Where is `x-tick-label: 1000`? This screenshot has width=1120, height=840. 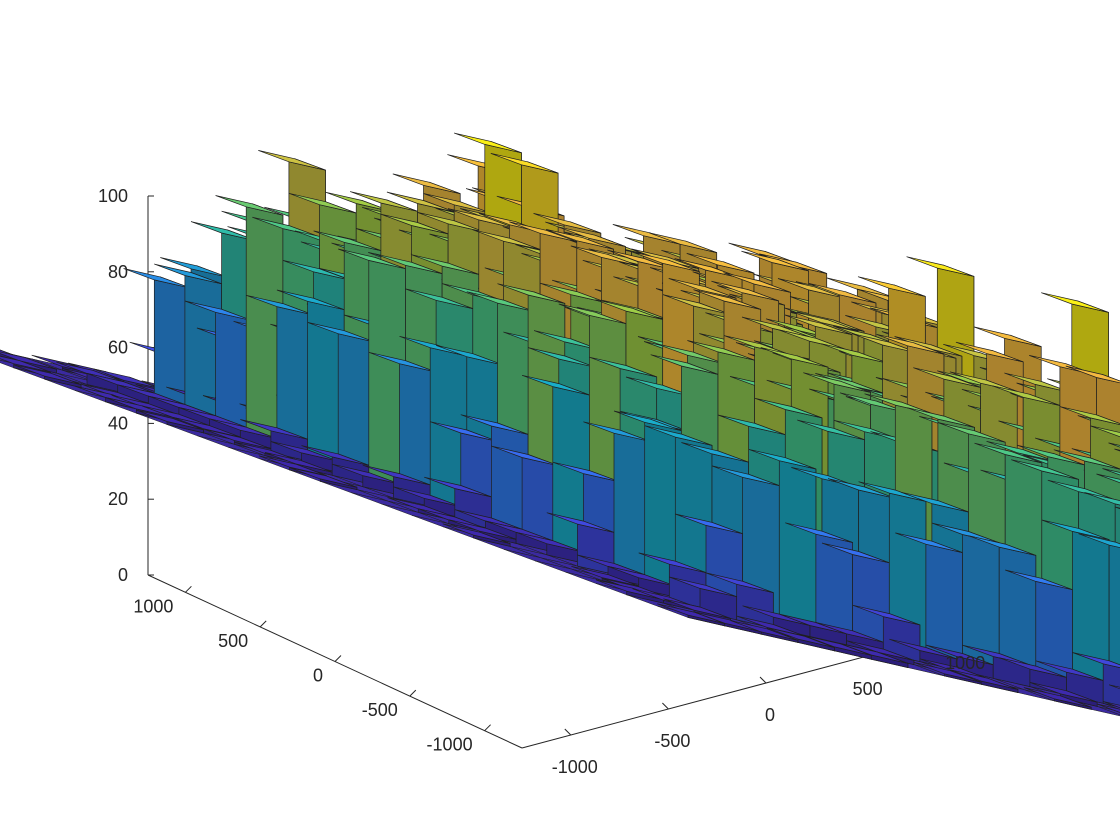 x-tick-label: 1000 is located at coordinates (965, 663).